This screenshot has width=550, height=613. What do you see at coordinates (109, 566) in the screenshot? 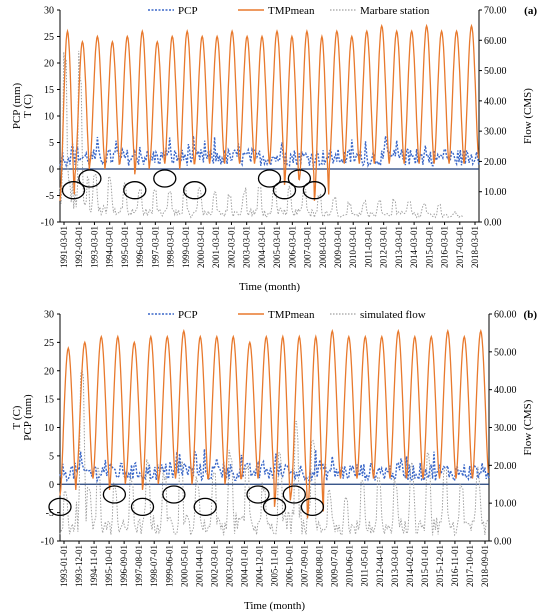
I see `x-tick-label: 1995-10-01` at bounding box center [109, 566].